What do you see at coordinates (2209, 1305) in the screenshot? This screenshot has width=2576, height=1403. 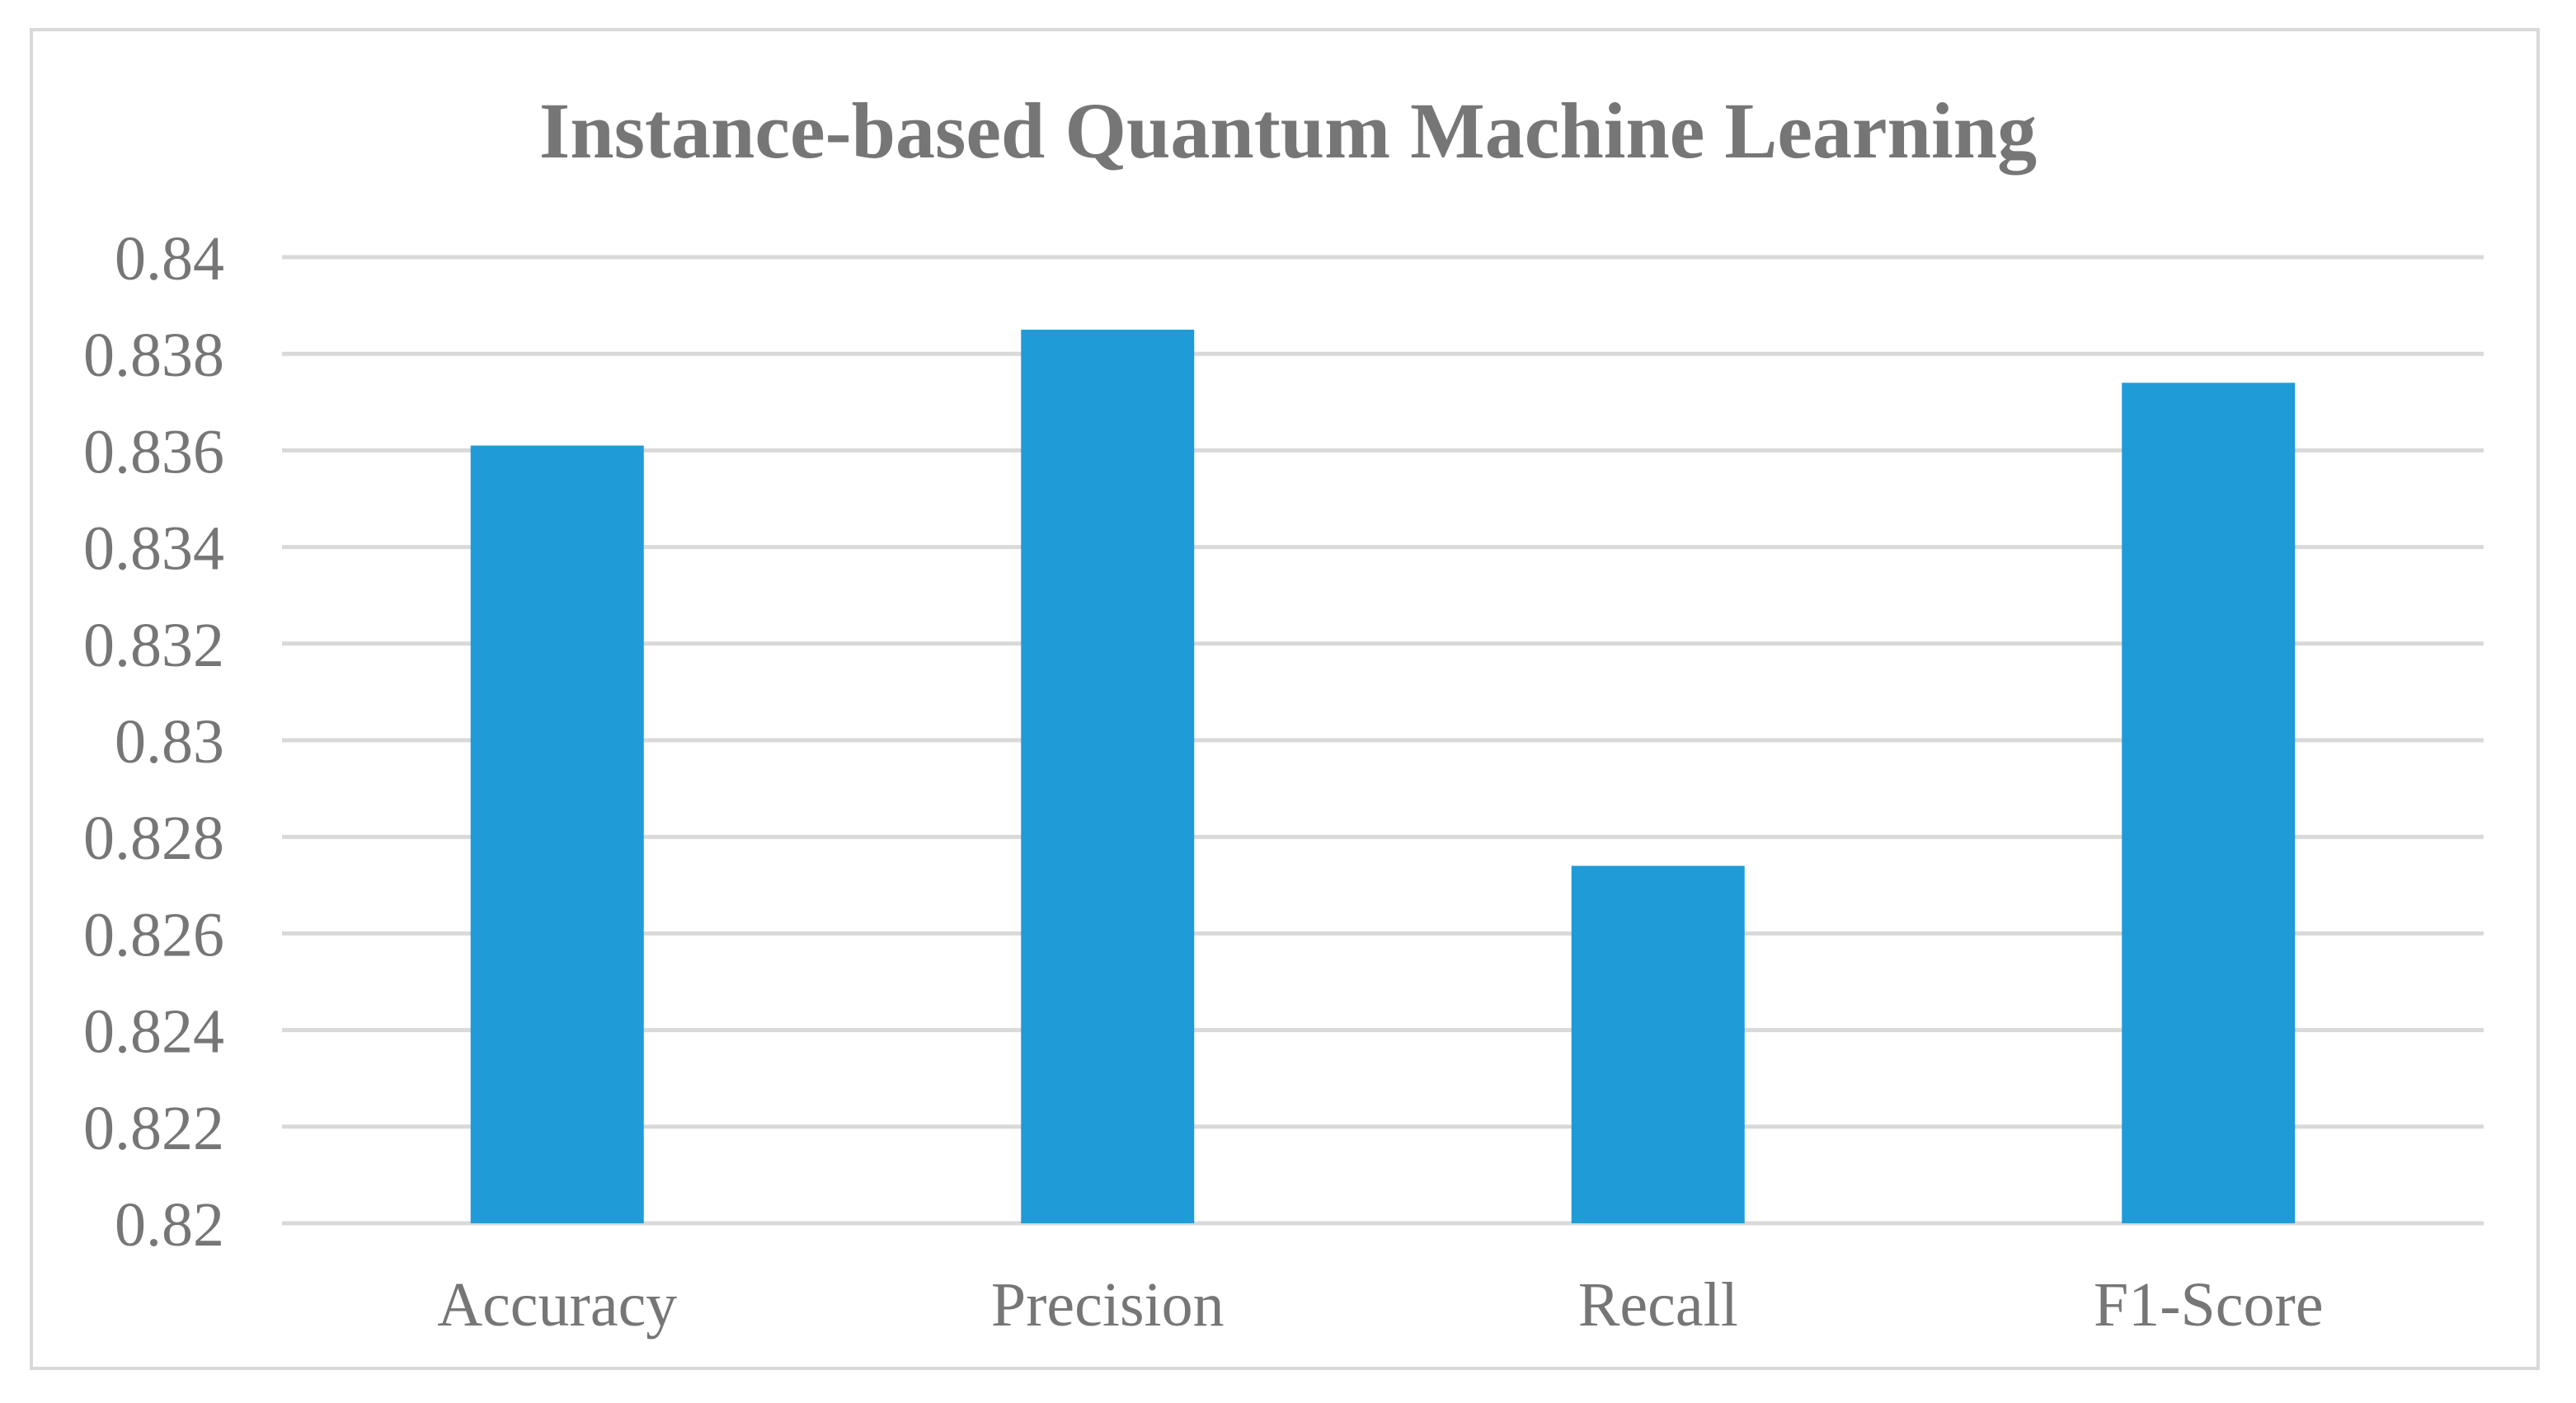 I see `x-tick-label: F1-Score` at bounding box center [2209, 1305].